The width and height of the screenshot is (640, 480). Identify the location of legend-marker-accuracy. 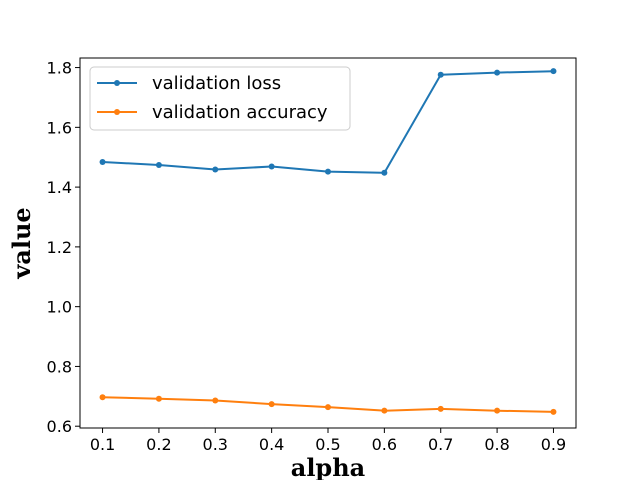
(117, 112).